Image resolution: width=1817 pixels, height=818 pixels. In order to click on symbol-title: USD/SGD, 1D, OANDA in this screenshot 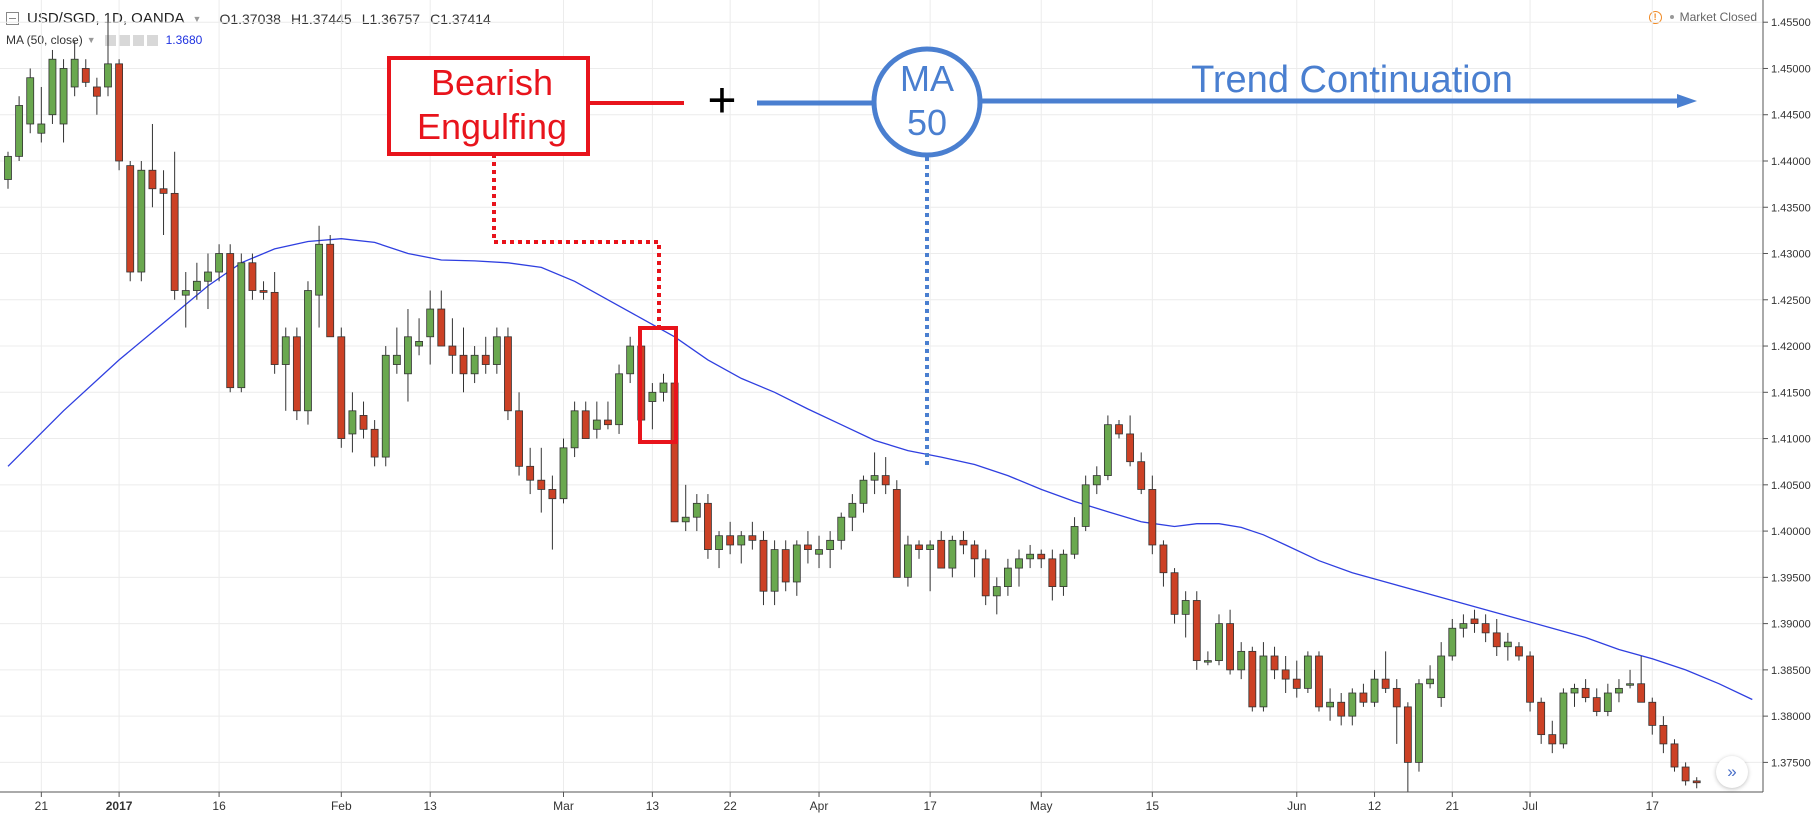, I will do `click(106, 18)`.